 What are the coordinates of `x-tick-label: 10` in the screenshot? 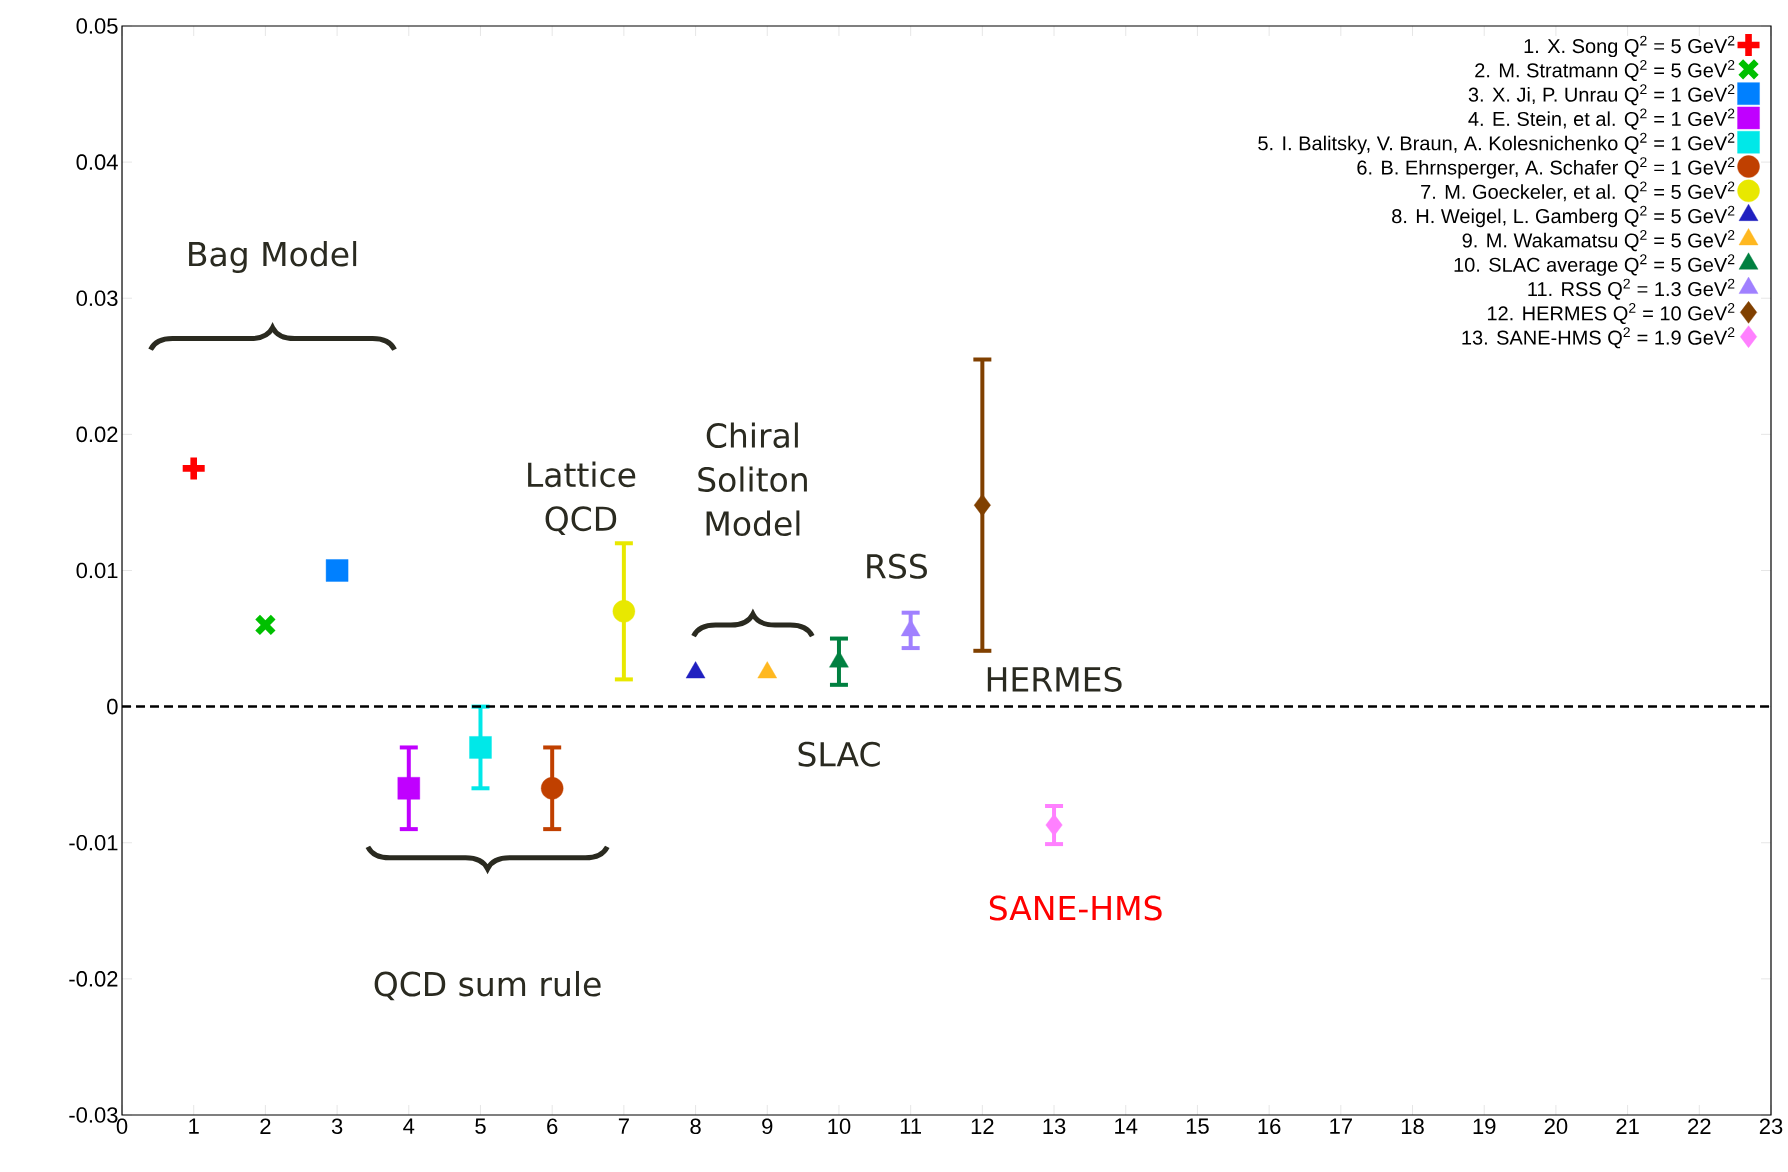 It's located at (839, 1126).